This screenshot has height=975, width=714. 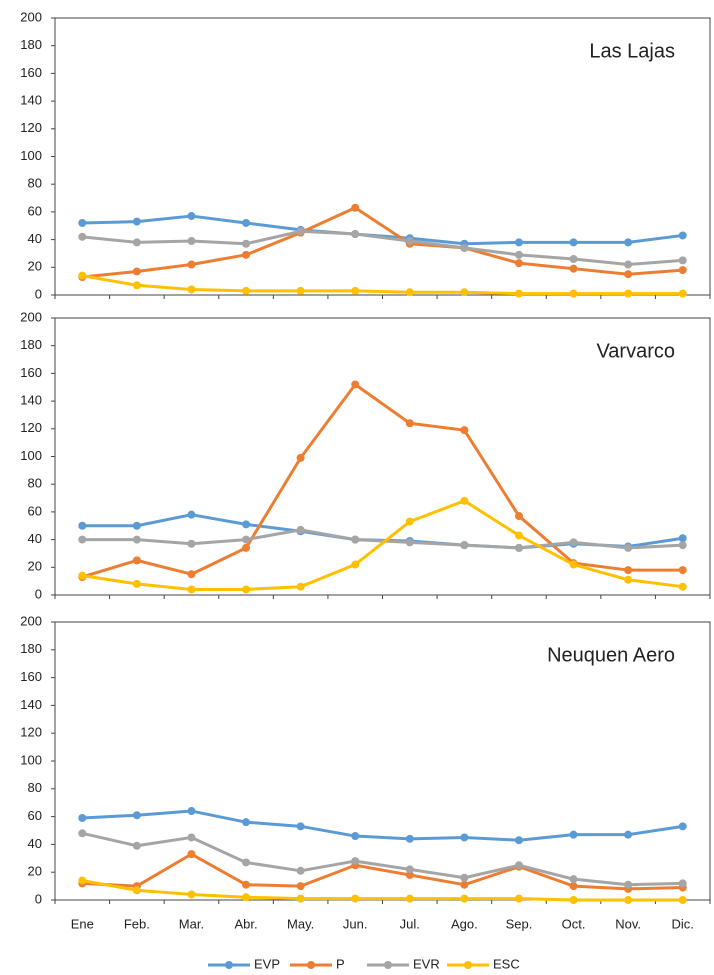 I want to click on x-tick-label: Nov., so click(x=628, y=923).